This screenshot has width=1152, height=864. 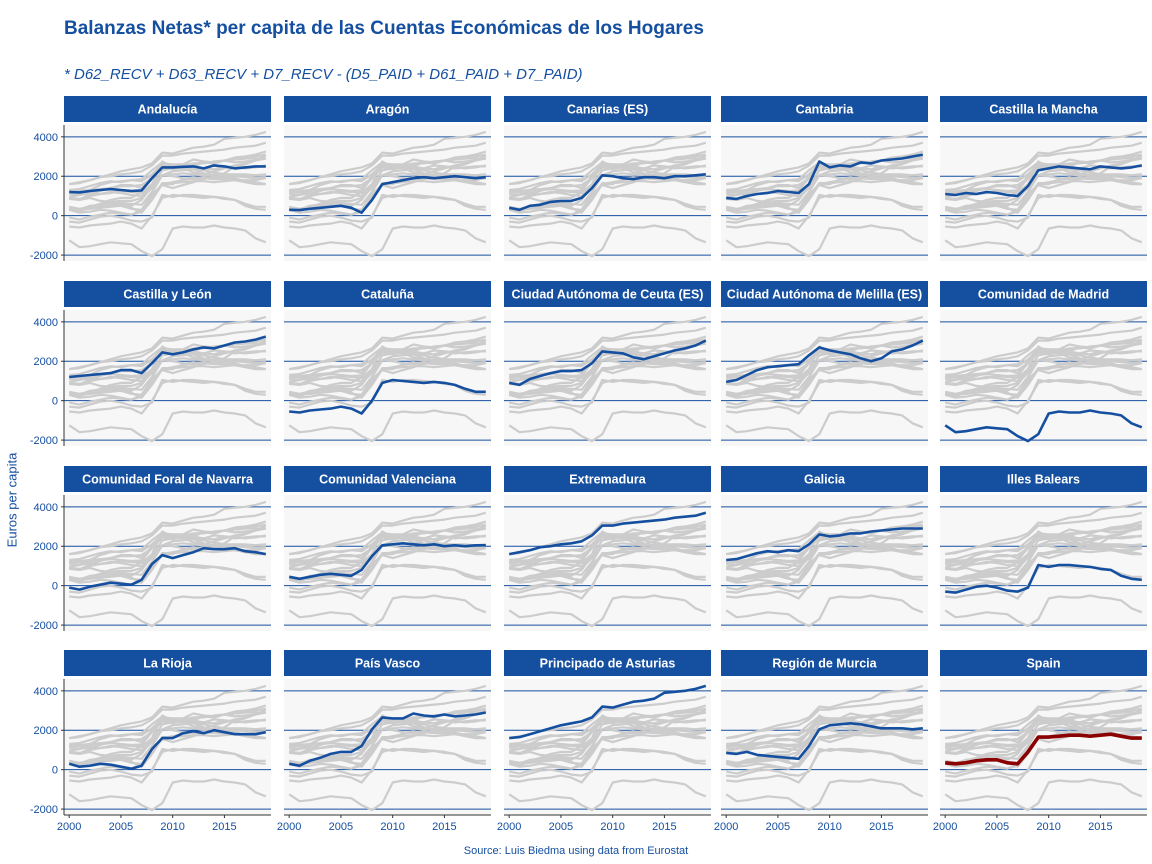 I want to click on facet-strip-label: Principado de Asturias, so click(x=608, y=664).